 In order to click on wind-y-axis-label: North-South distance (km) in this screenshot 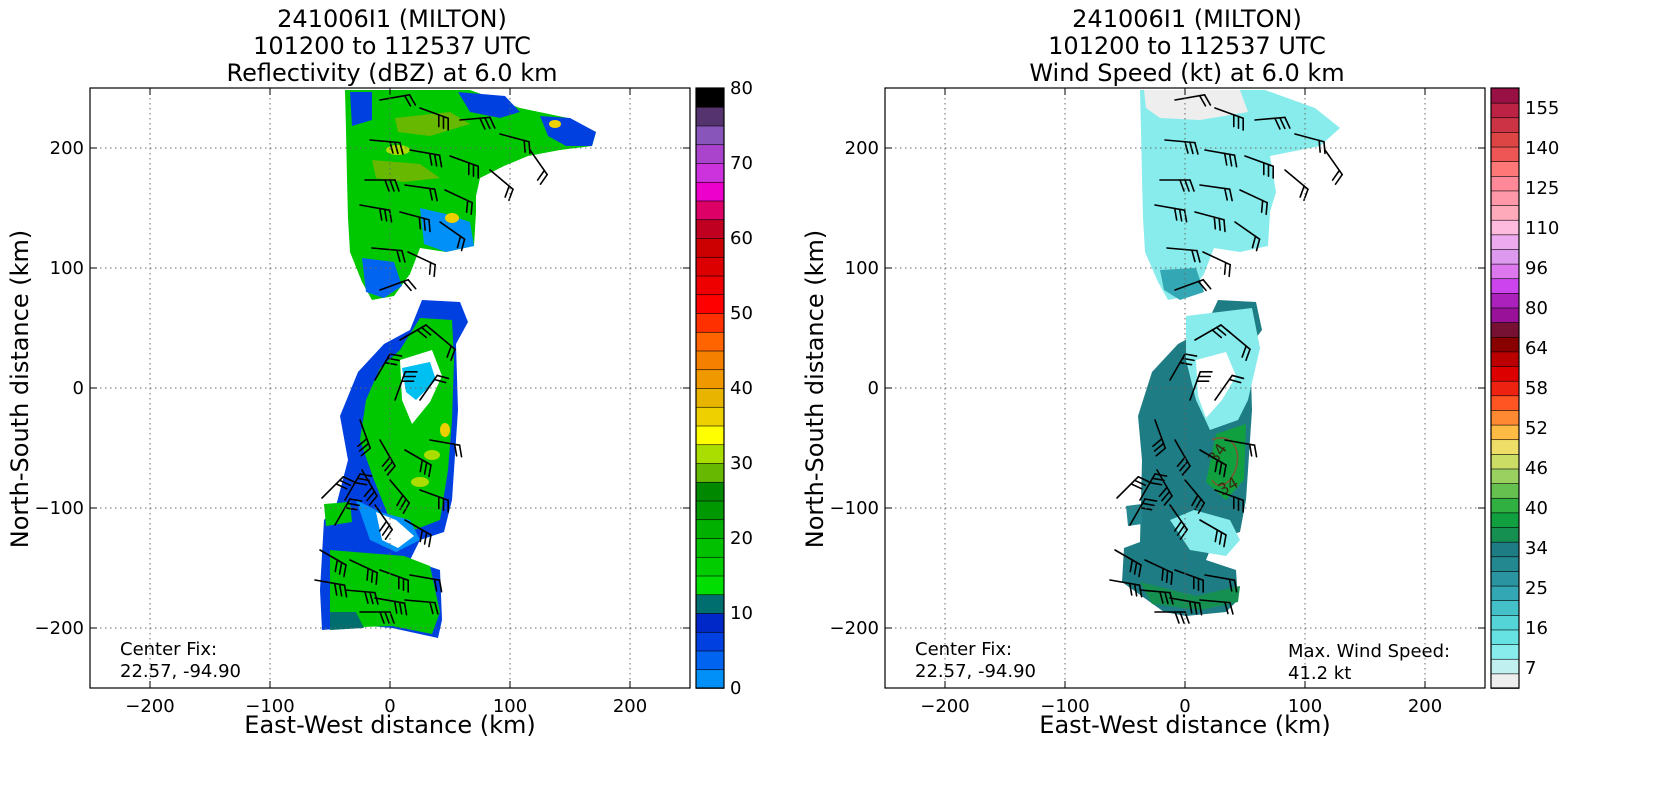, I will do `click(815, 389)`.